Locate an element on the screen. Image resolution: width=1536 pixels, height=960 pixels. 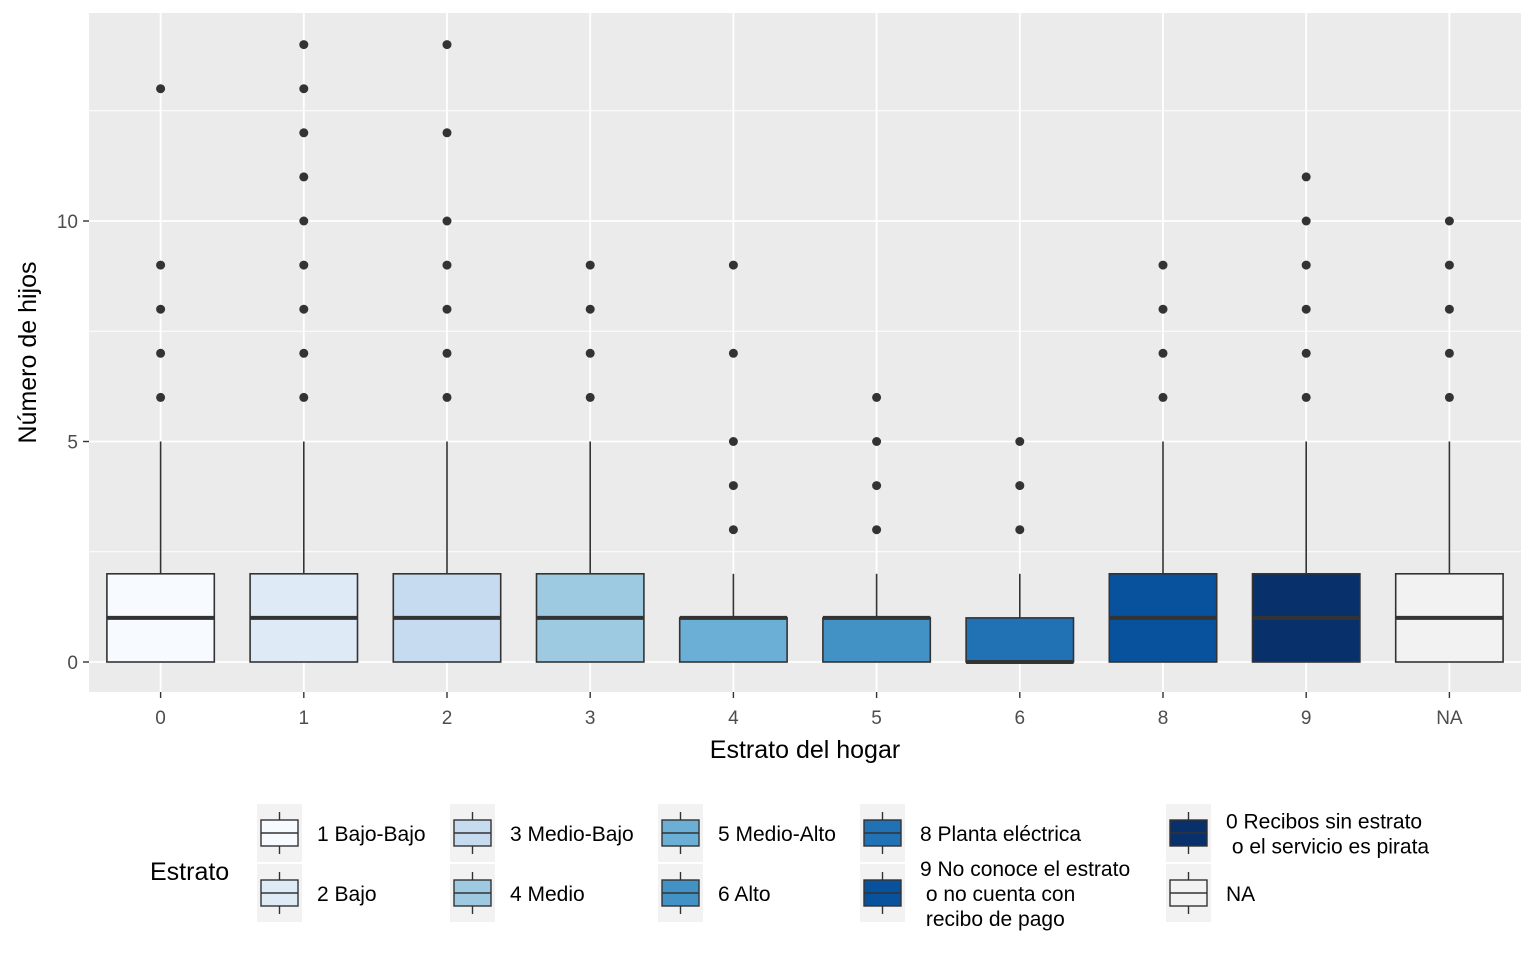
legend-label: 3 Medio-Bajo is located at coordinates (572, 834).